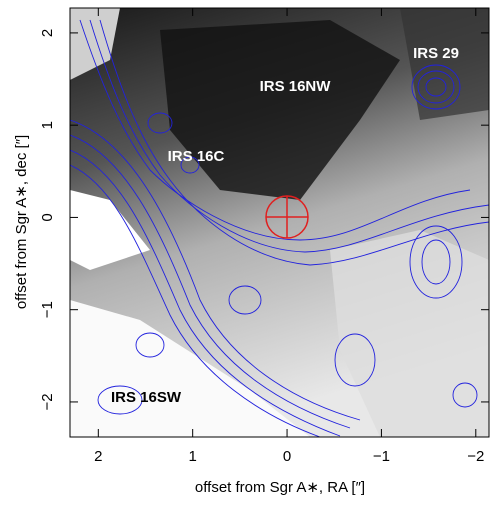 The height and width of the screenshot is (506, 492). I want to click on x-axis-label: offset from Sgr A∗, RA [″], so click(280, 487).